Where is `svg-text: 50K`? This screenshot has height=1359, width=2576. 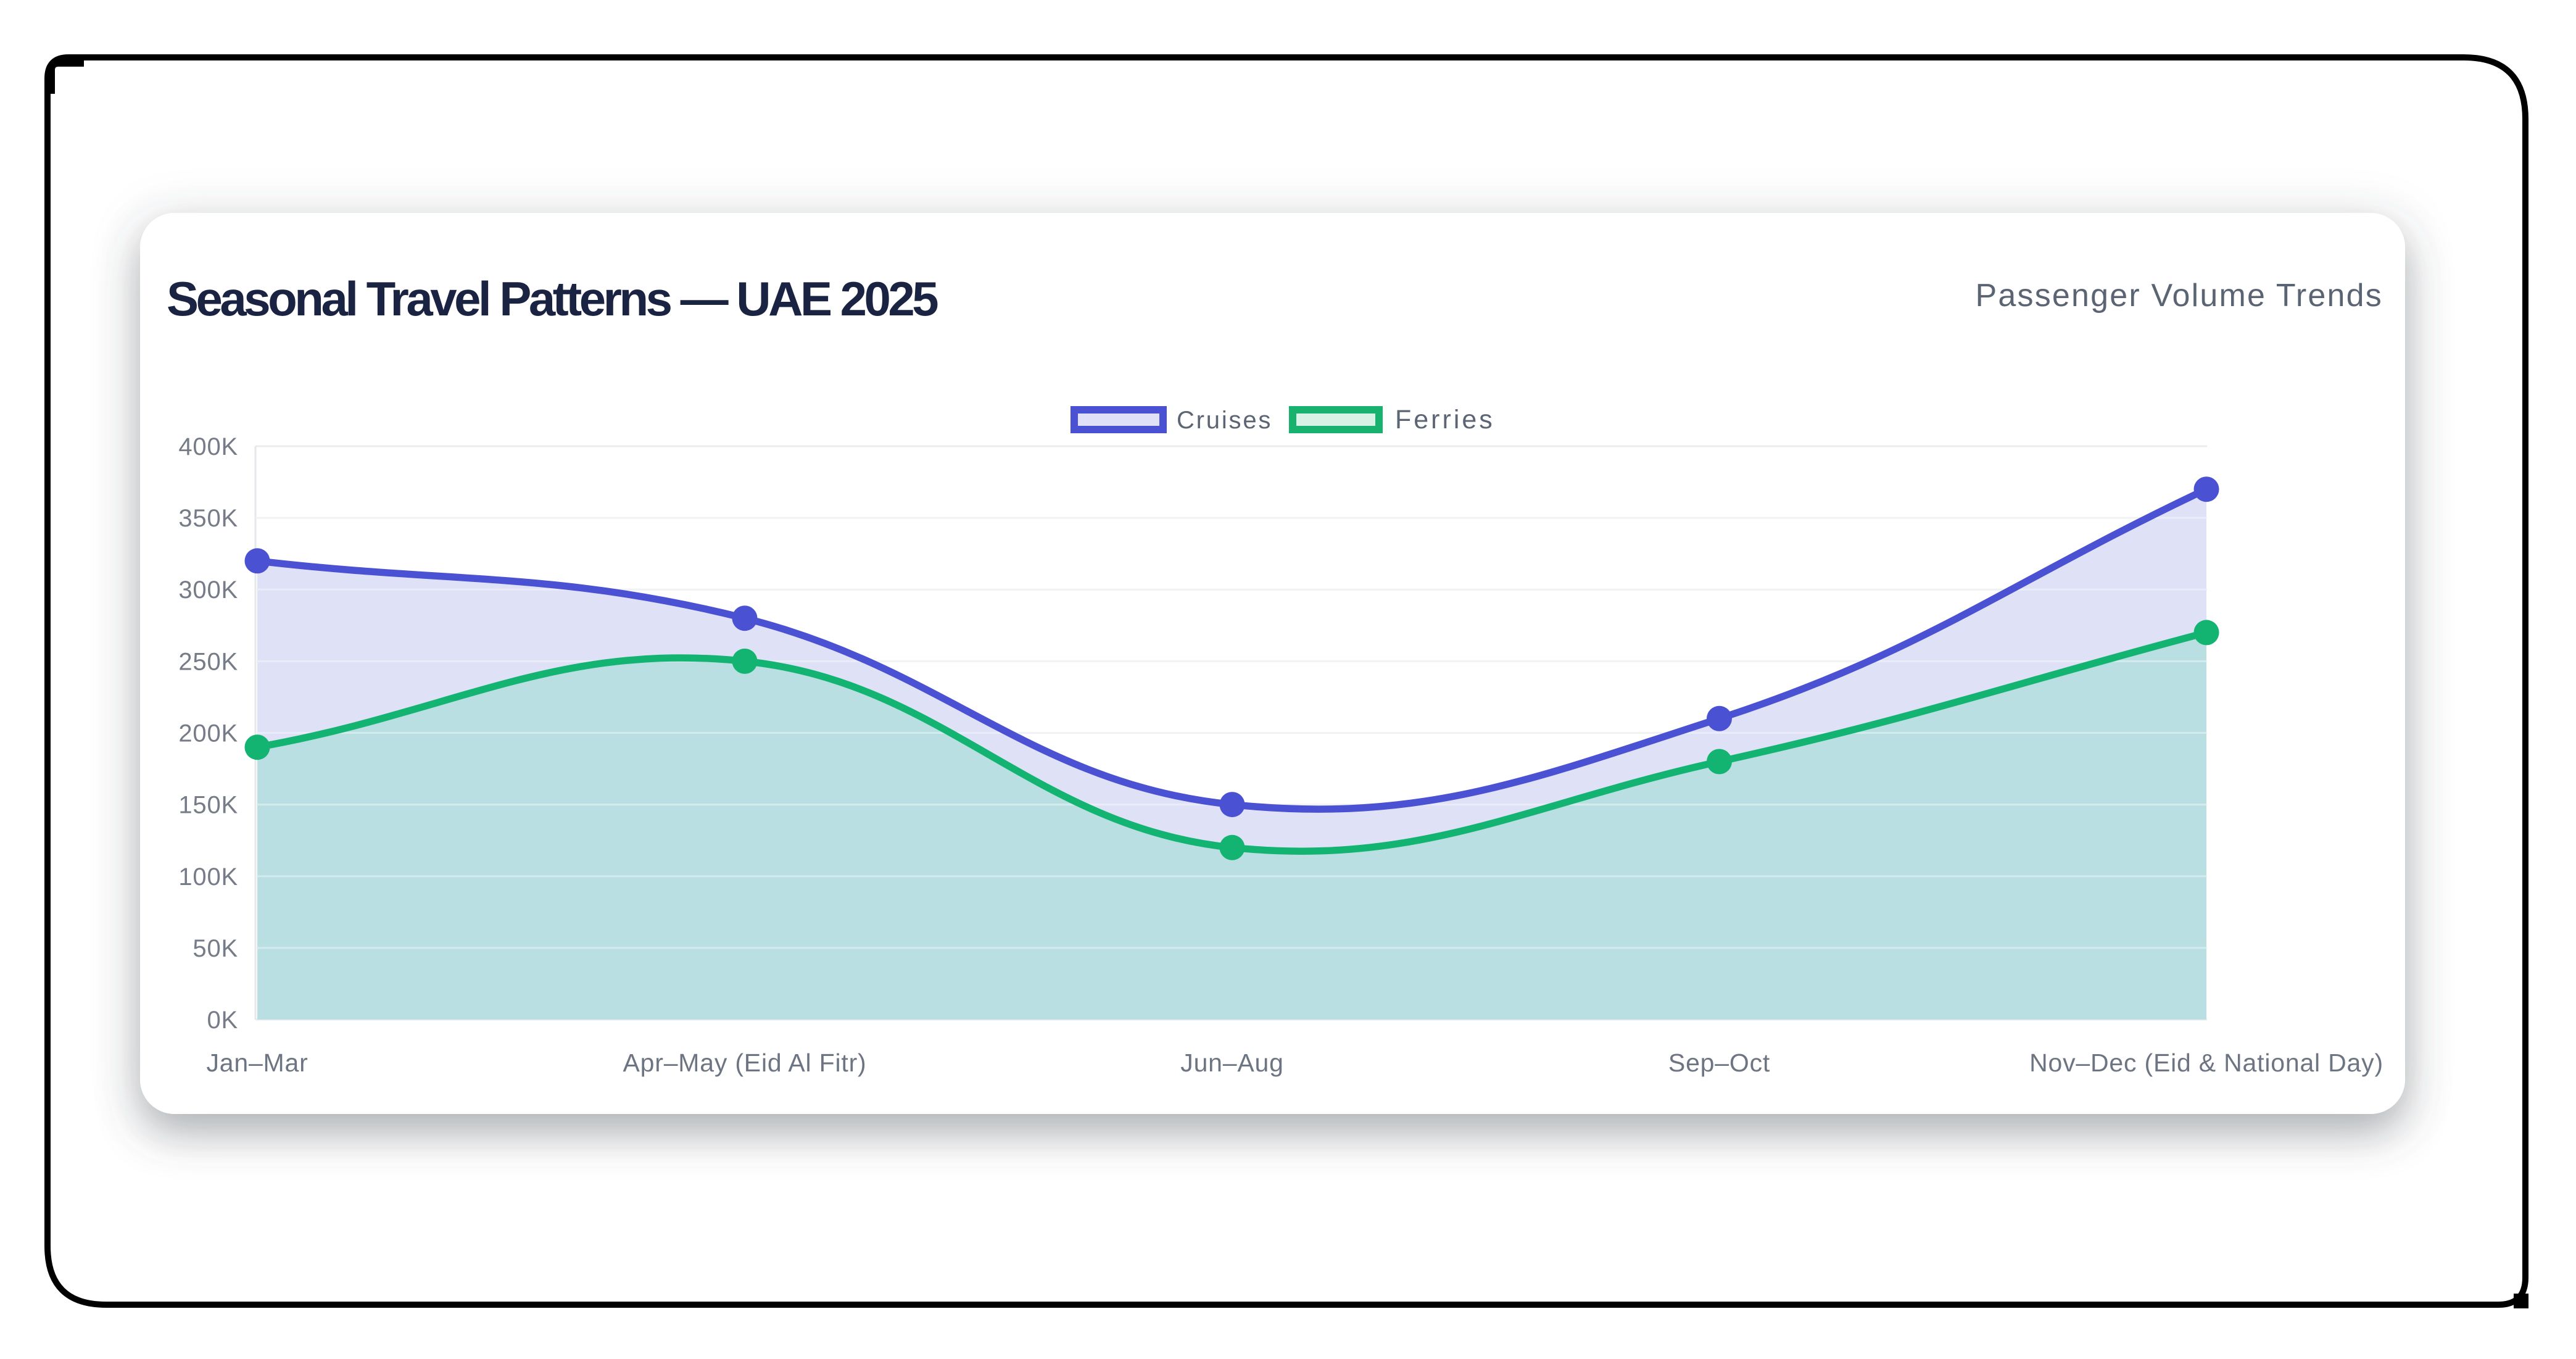
svg-text: 50K is located at coordinates (215, 948).